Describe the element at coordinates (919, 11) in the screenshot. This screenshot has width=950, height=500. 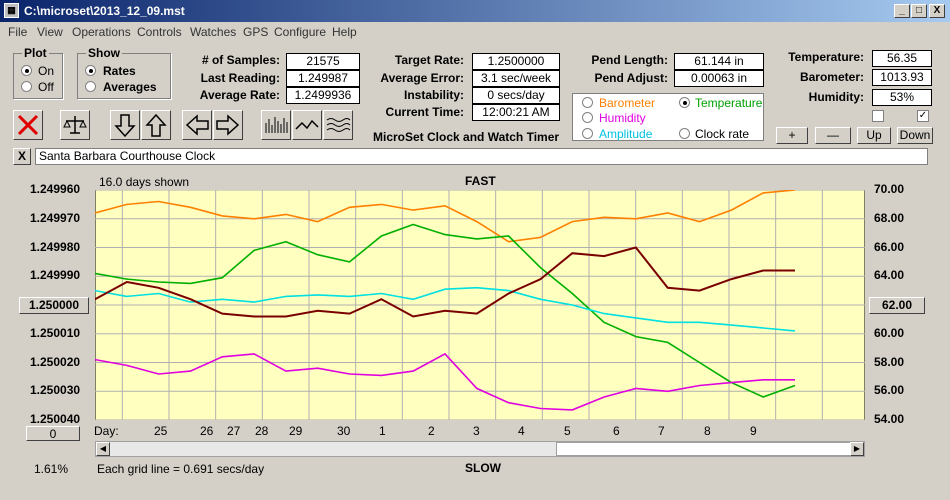
I see `maximize-button: □` at that location.